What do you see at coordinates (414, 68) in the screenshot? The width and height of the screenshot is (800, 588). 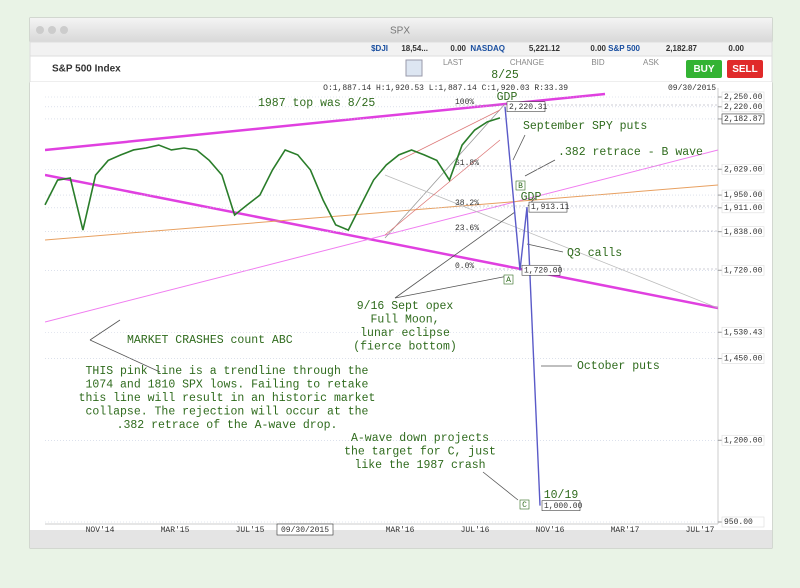 I see `settings-icon` at bounding box center [414, 68].